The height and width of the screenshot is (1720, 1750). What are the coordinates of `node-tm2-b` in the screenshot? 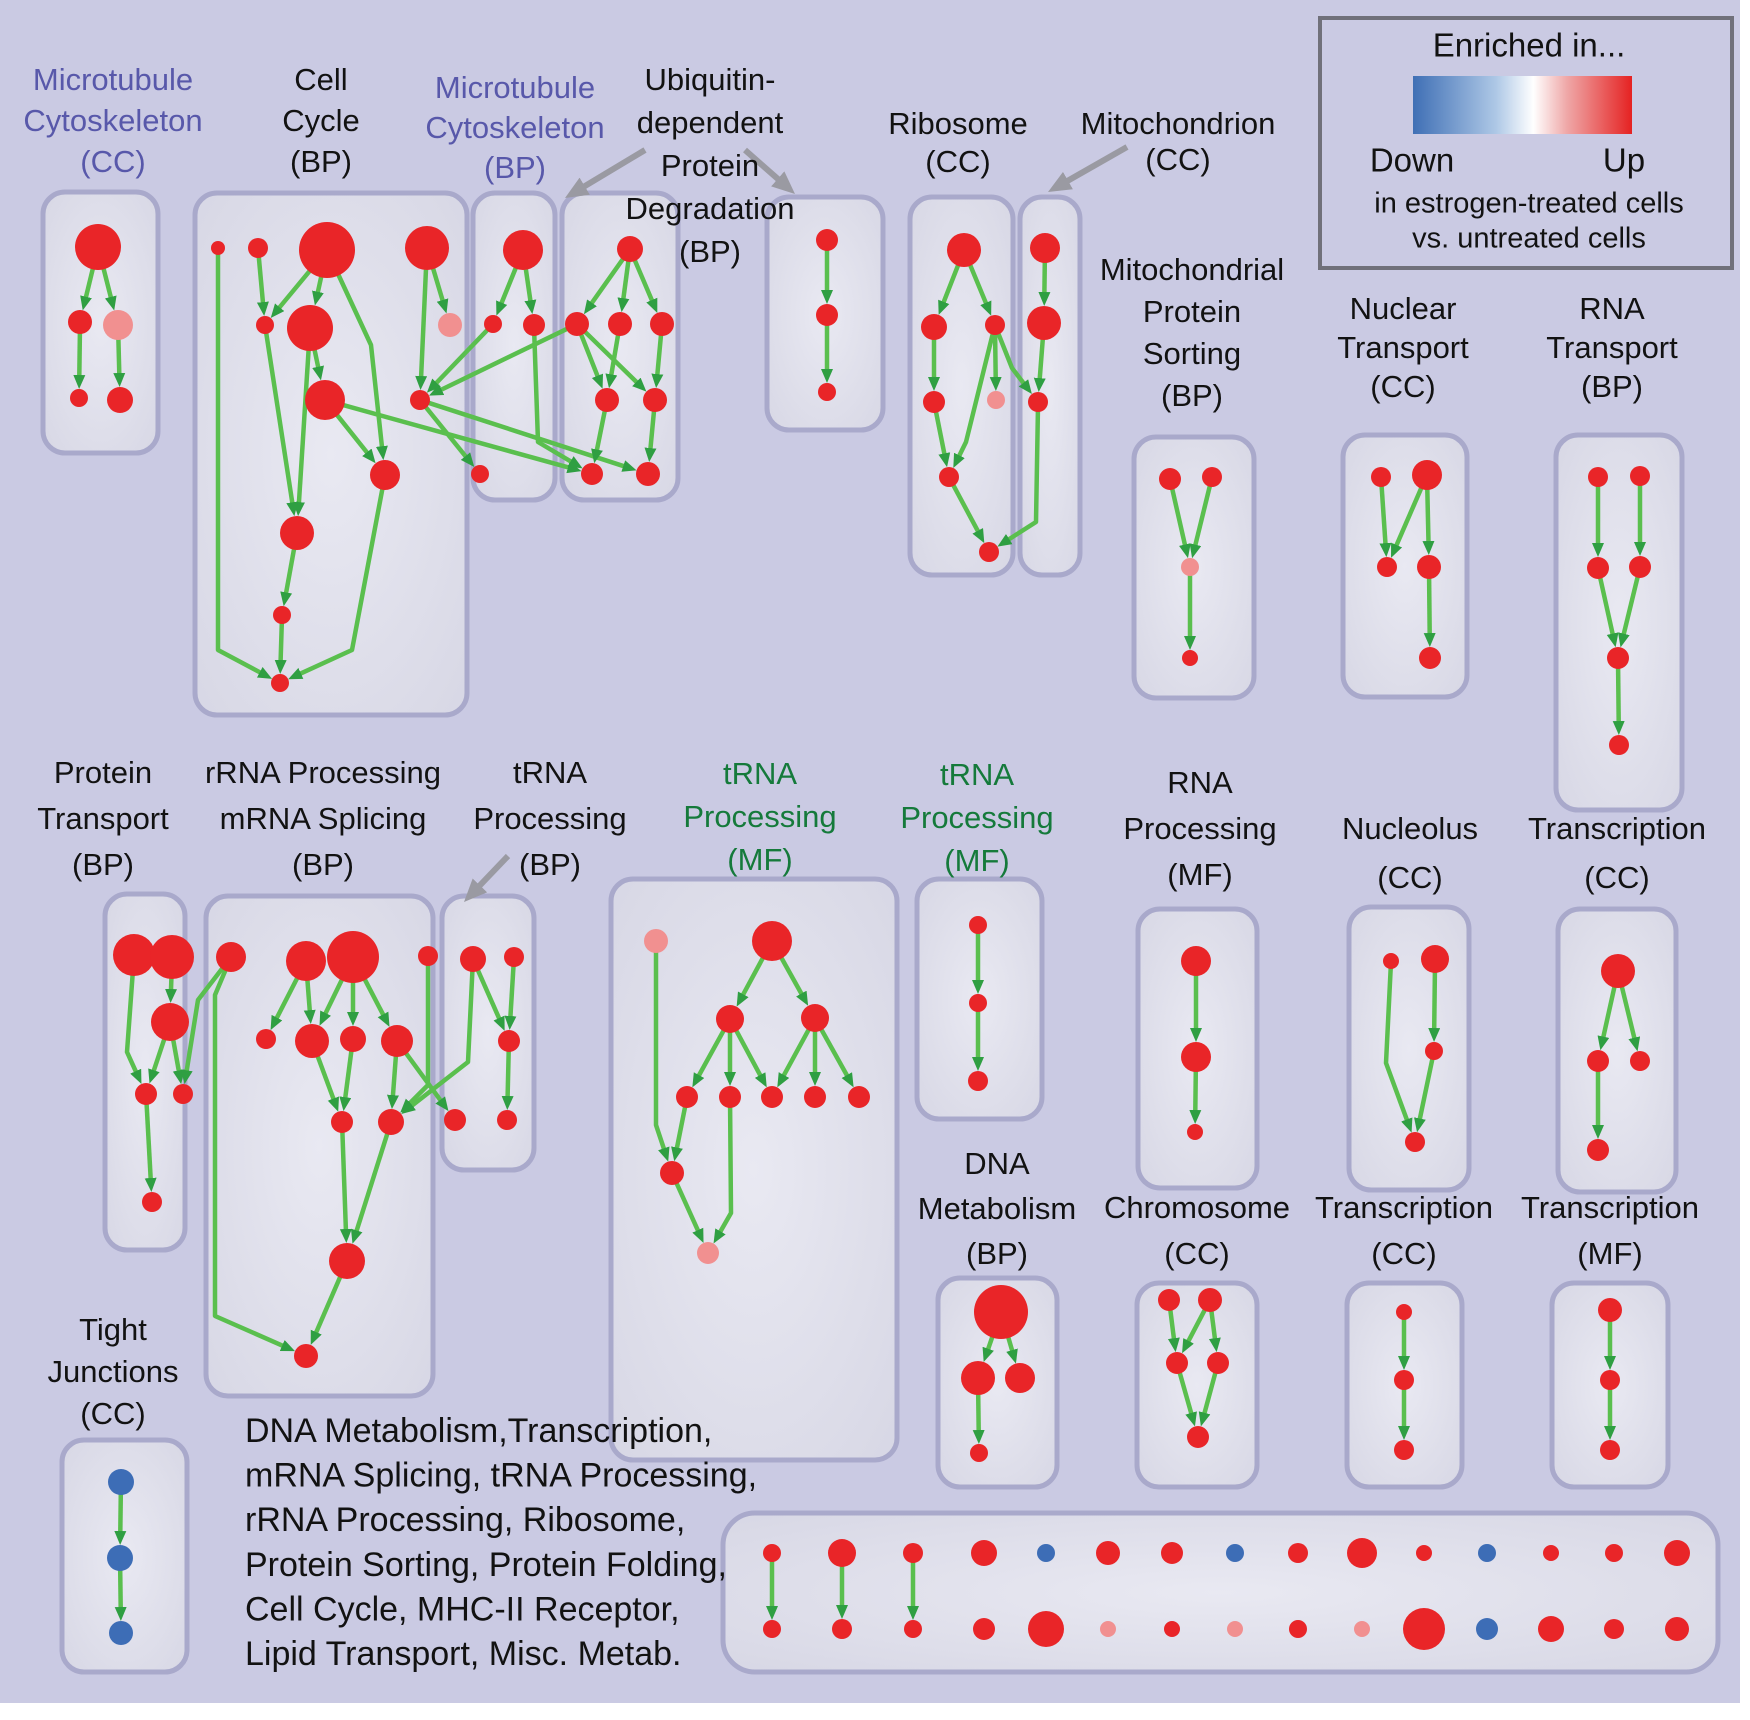 It's located at (978, 1003).